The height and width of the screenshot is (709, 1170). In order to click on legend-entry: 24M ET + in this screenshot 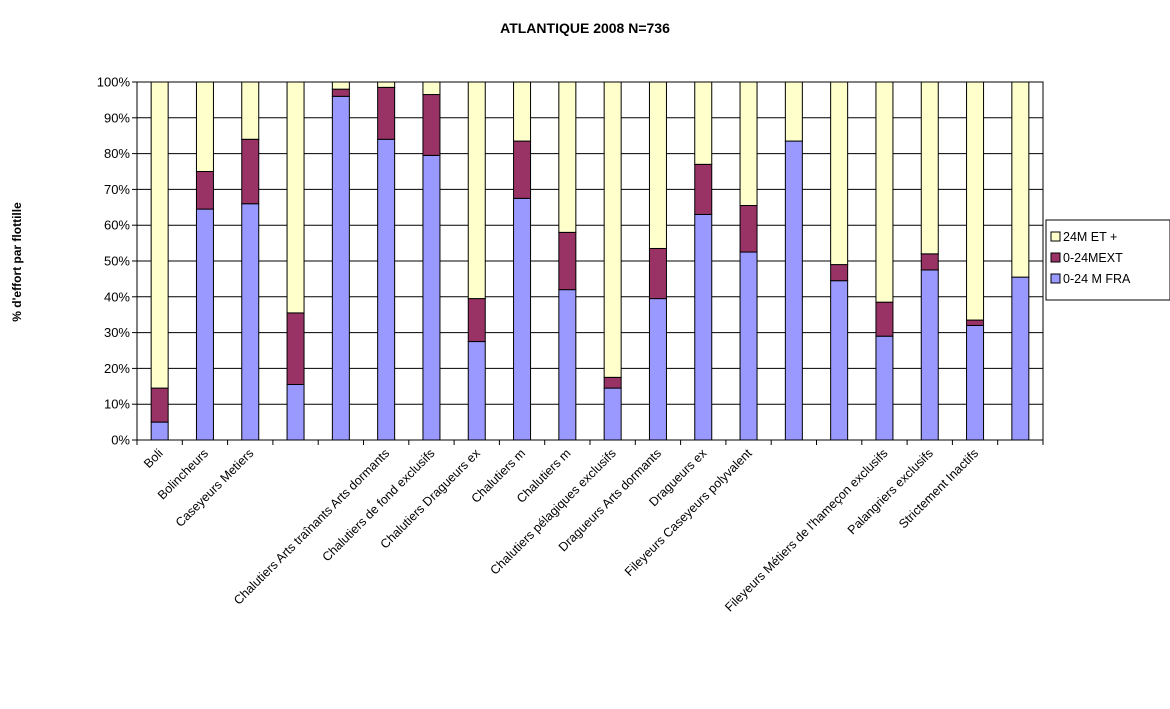, I will do `click(1090, 237)`.